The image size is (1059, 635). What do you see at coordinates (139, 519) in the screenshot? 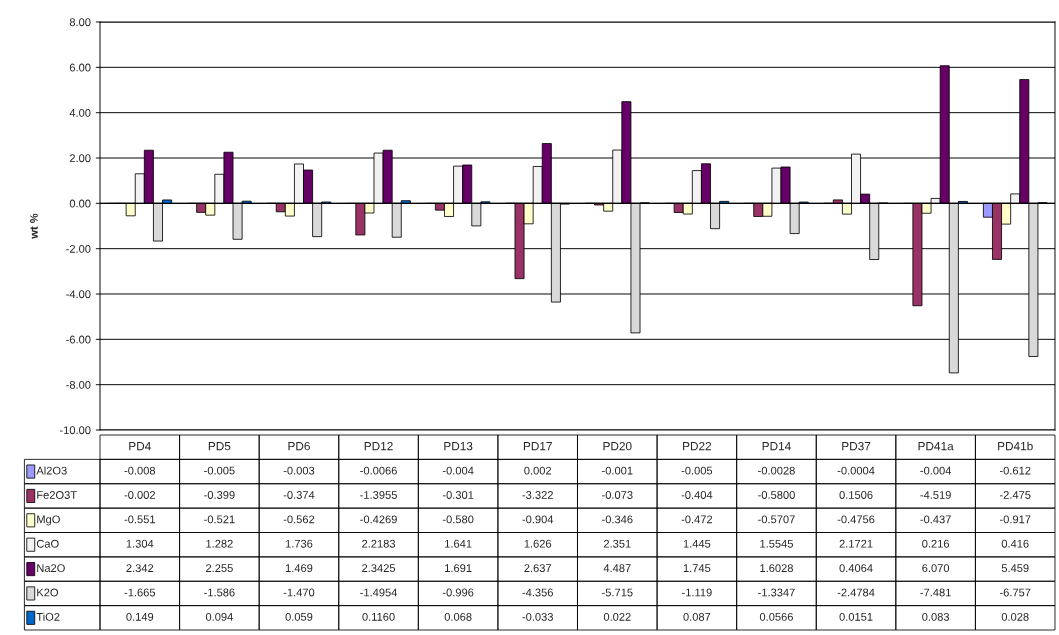
I see `data-label: -0.551` at bounding box center [139, 519].